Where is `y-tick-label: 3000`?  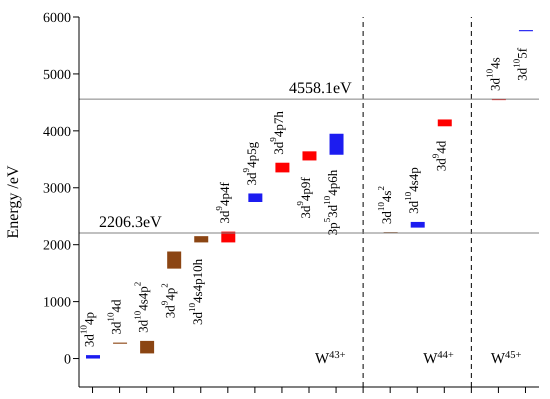
y-tick-label: 3000 is located at coordinates (57, 189).